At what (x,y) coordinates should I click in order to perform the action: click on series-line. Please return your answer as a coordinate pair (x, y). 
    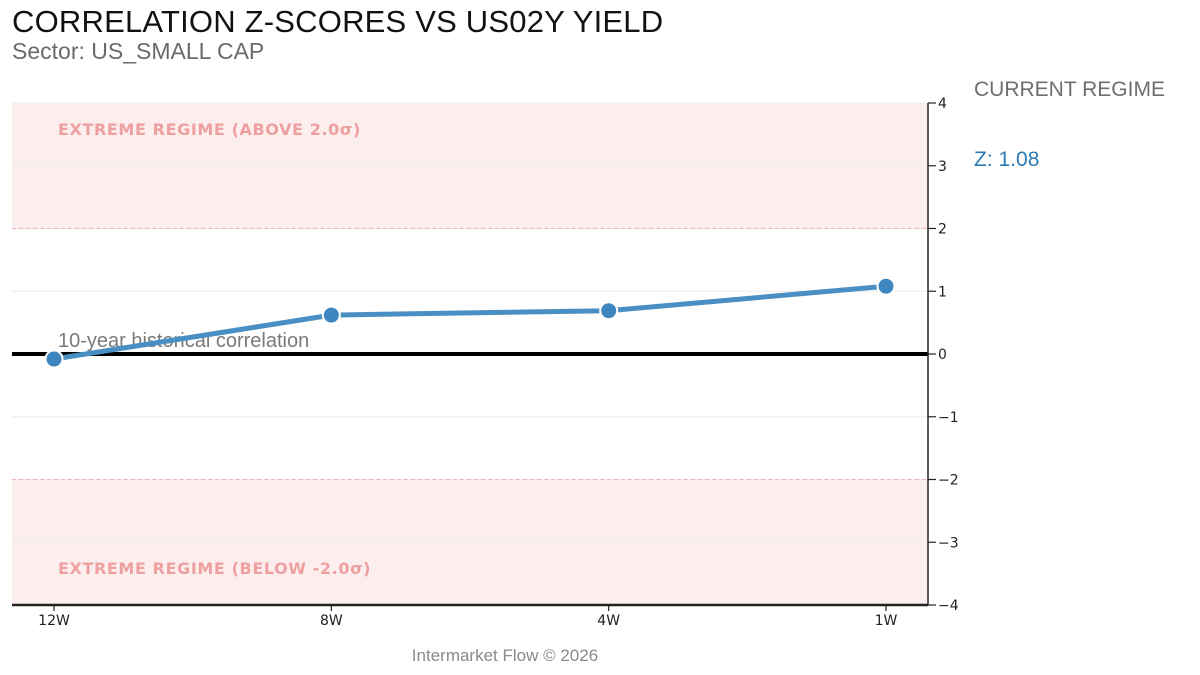
    Looking at the image, I should click on (470, 322).